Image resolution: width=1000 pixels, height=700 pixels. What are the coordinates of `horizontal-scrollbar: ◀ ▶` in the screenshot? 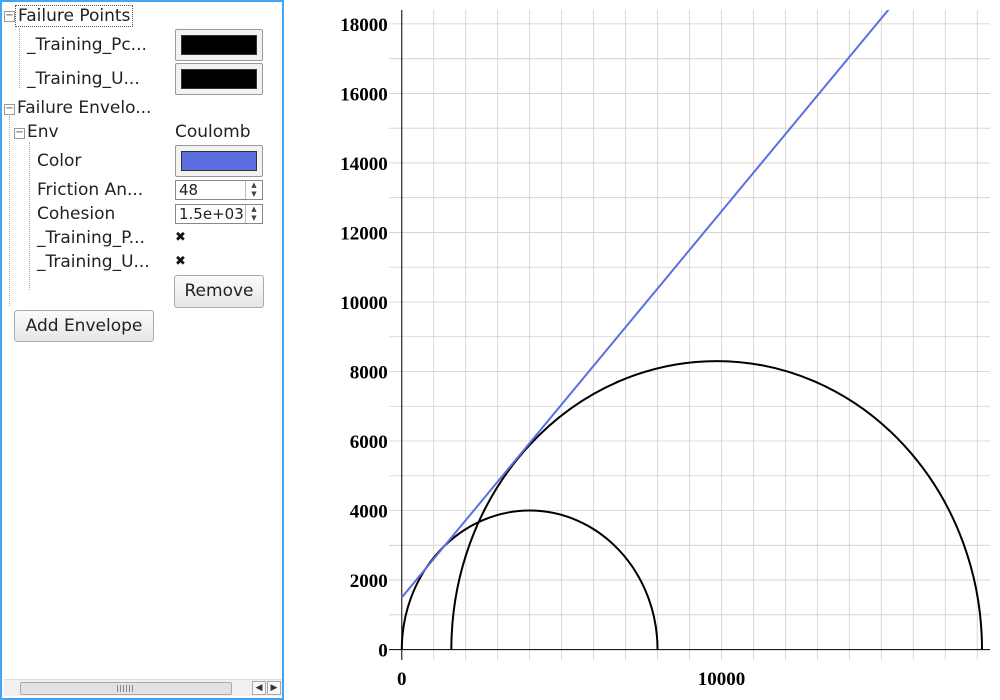 It's located at (143, 687).